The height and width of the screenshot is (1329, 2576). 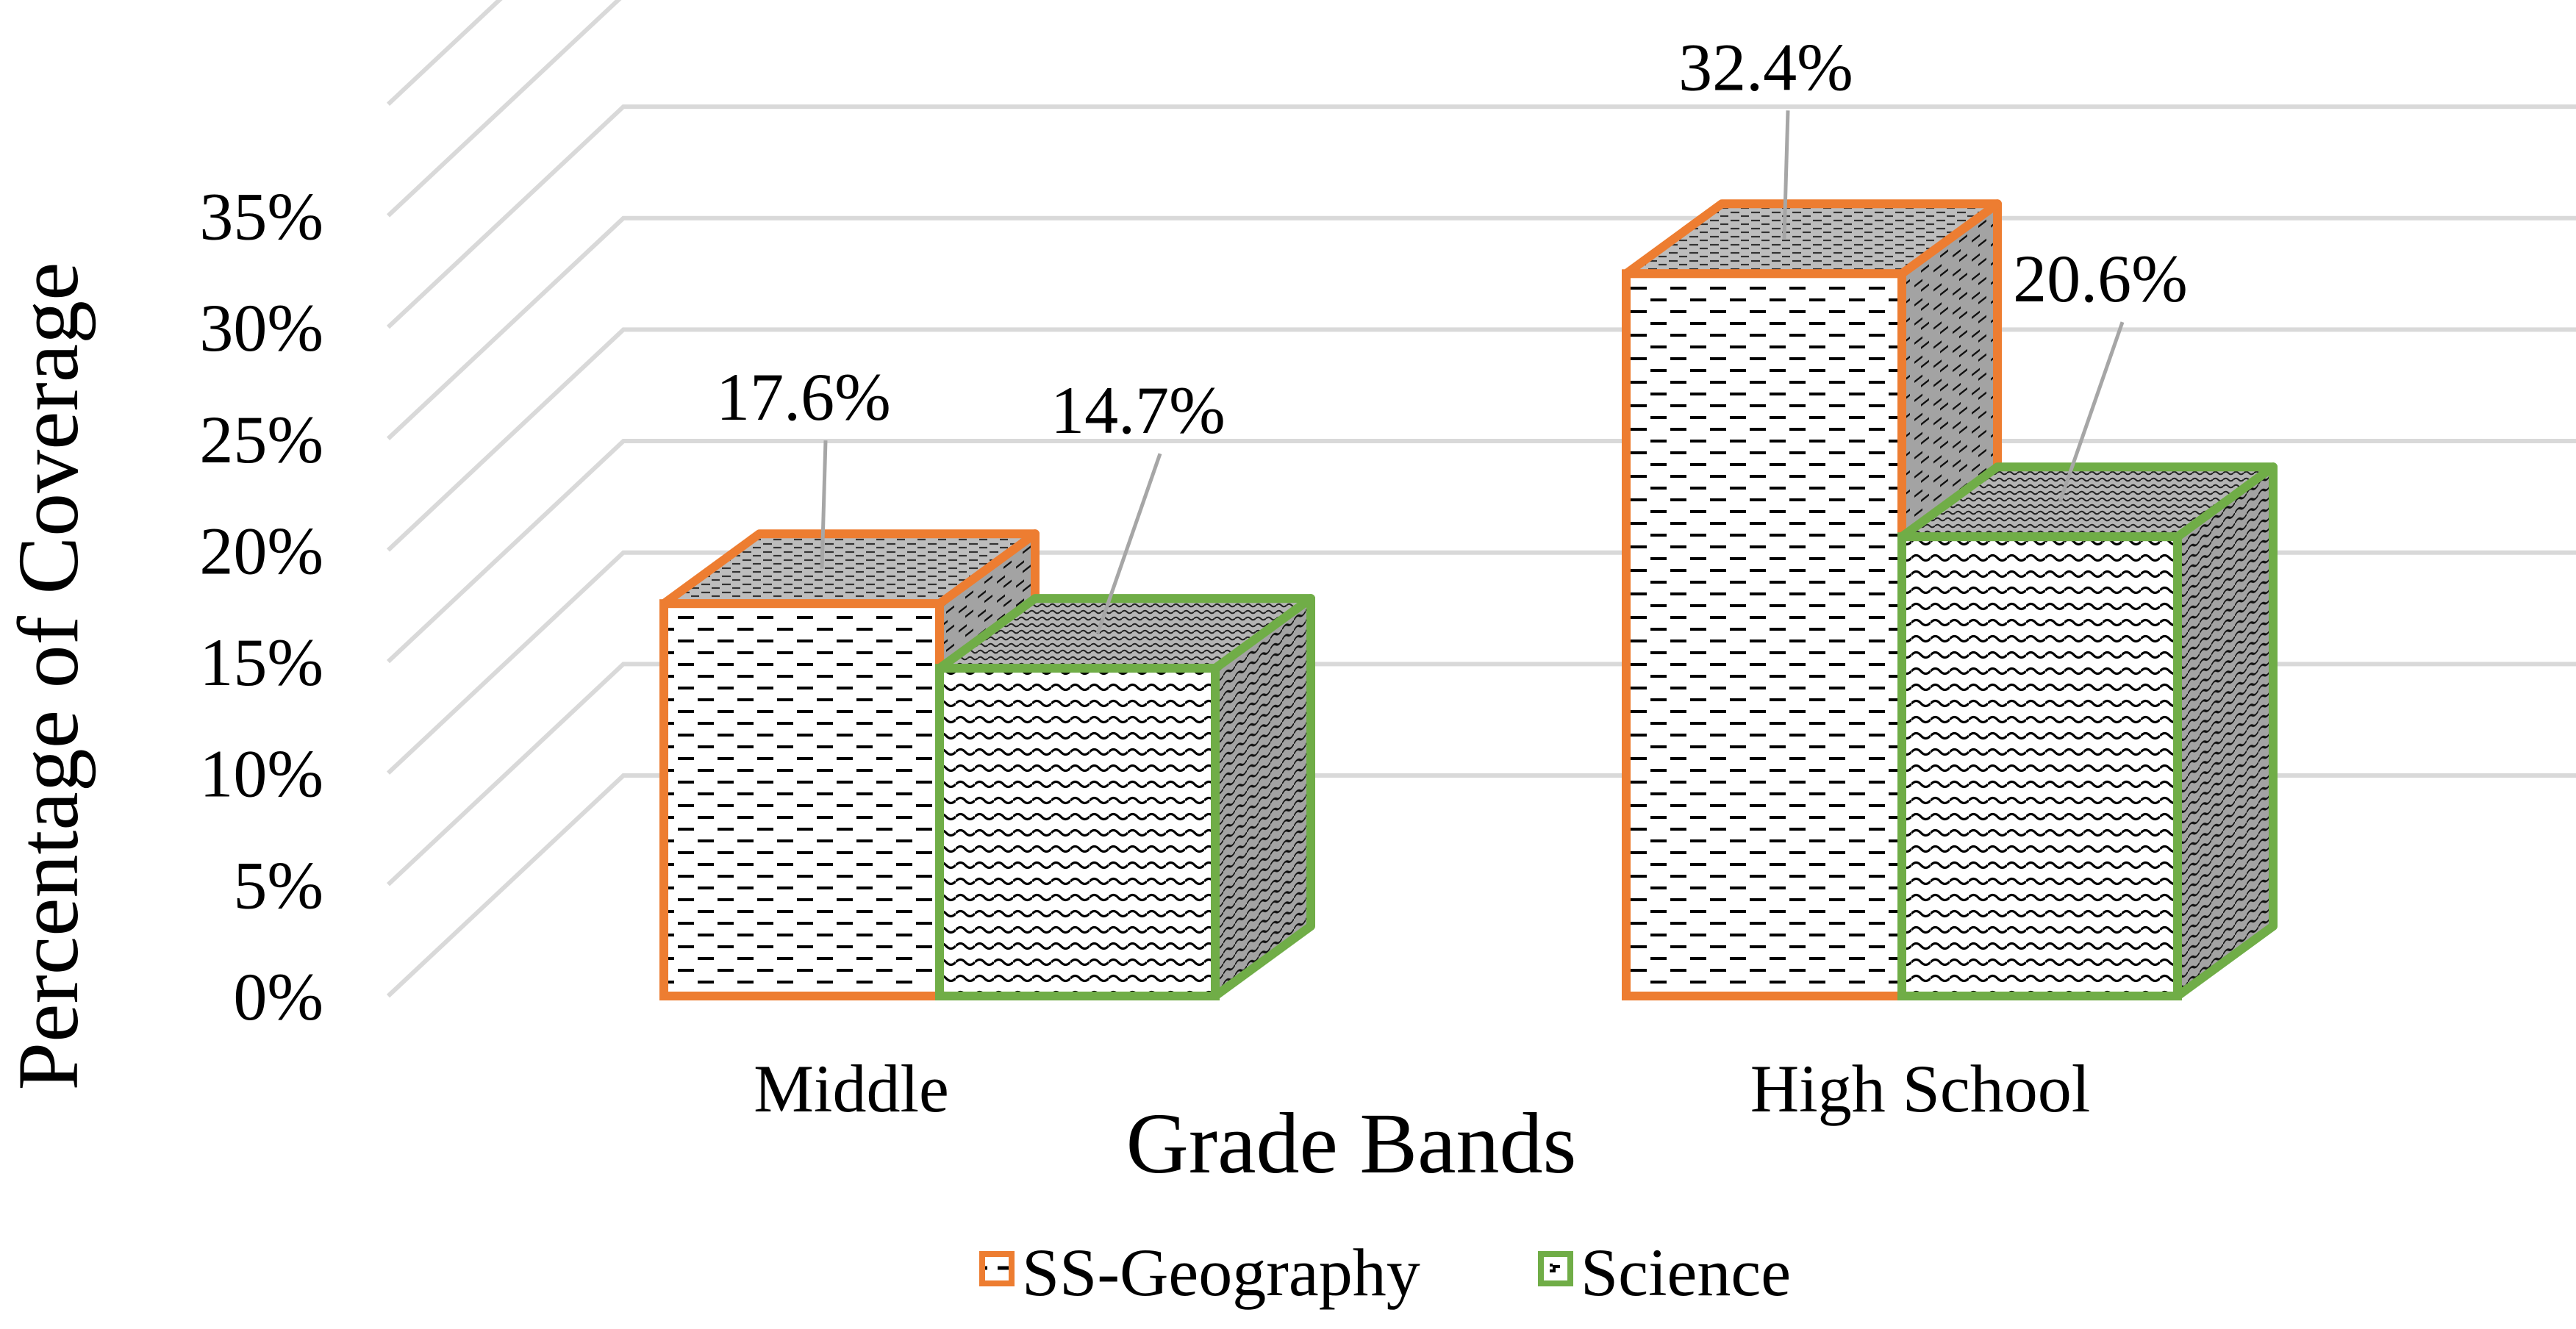 What do you see at coordinates (278, 885) in the screenshot?
I see `y-tick-label: 5%` at bounding box center [278, 885].